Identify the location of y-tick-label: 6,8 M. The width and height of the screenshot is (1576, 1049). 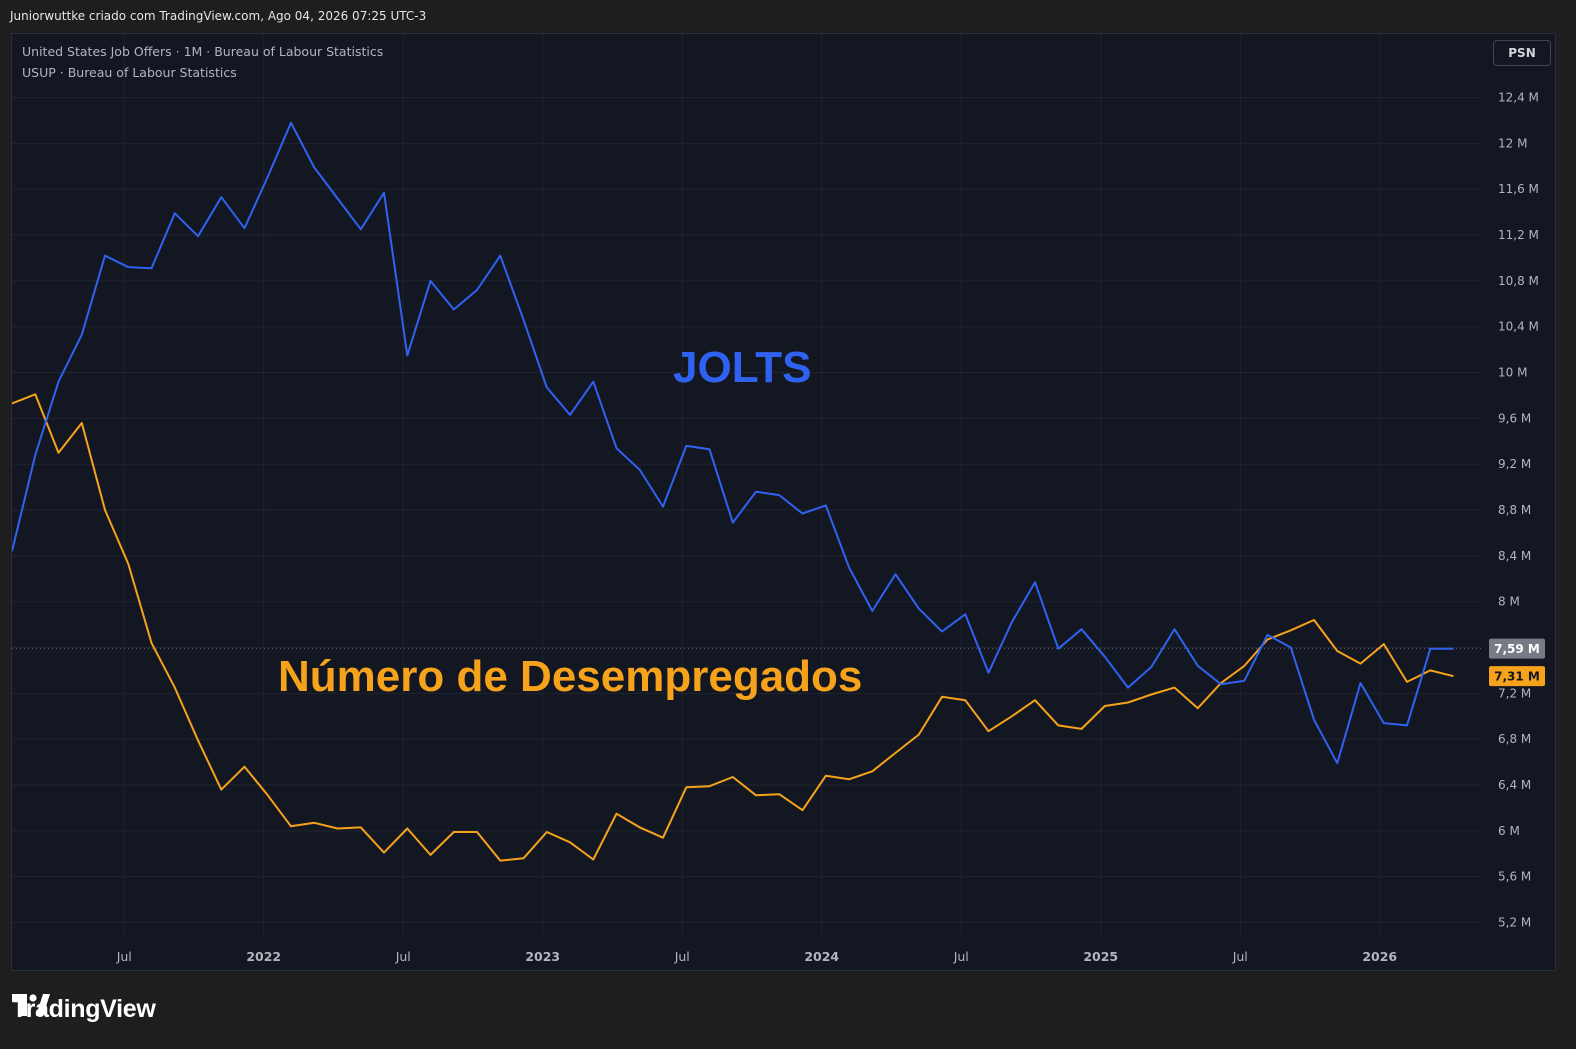
(1514, 739).